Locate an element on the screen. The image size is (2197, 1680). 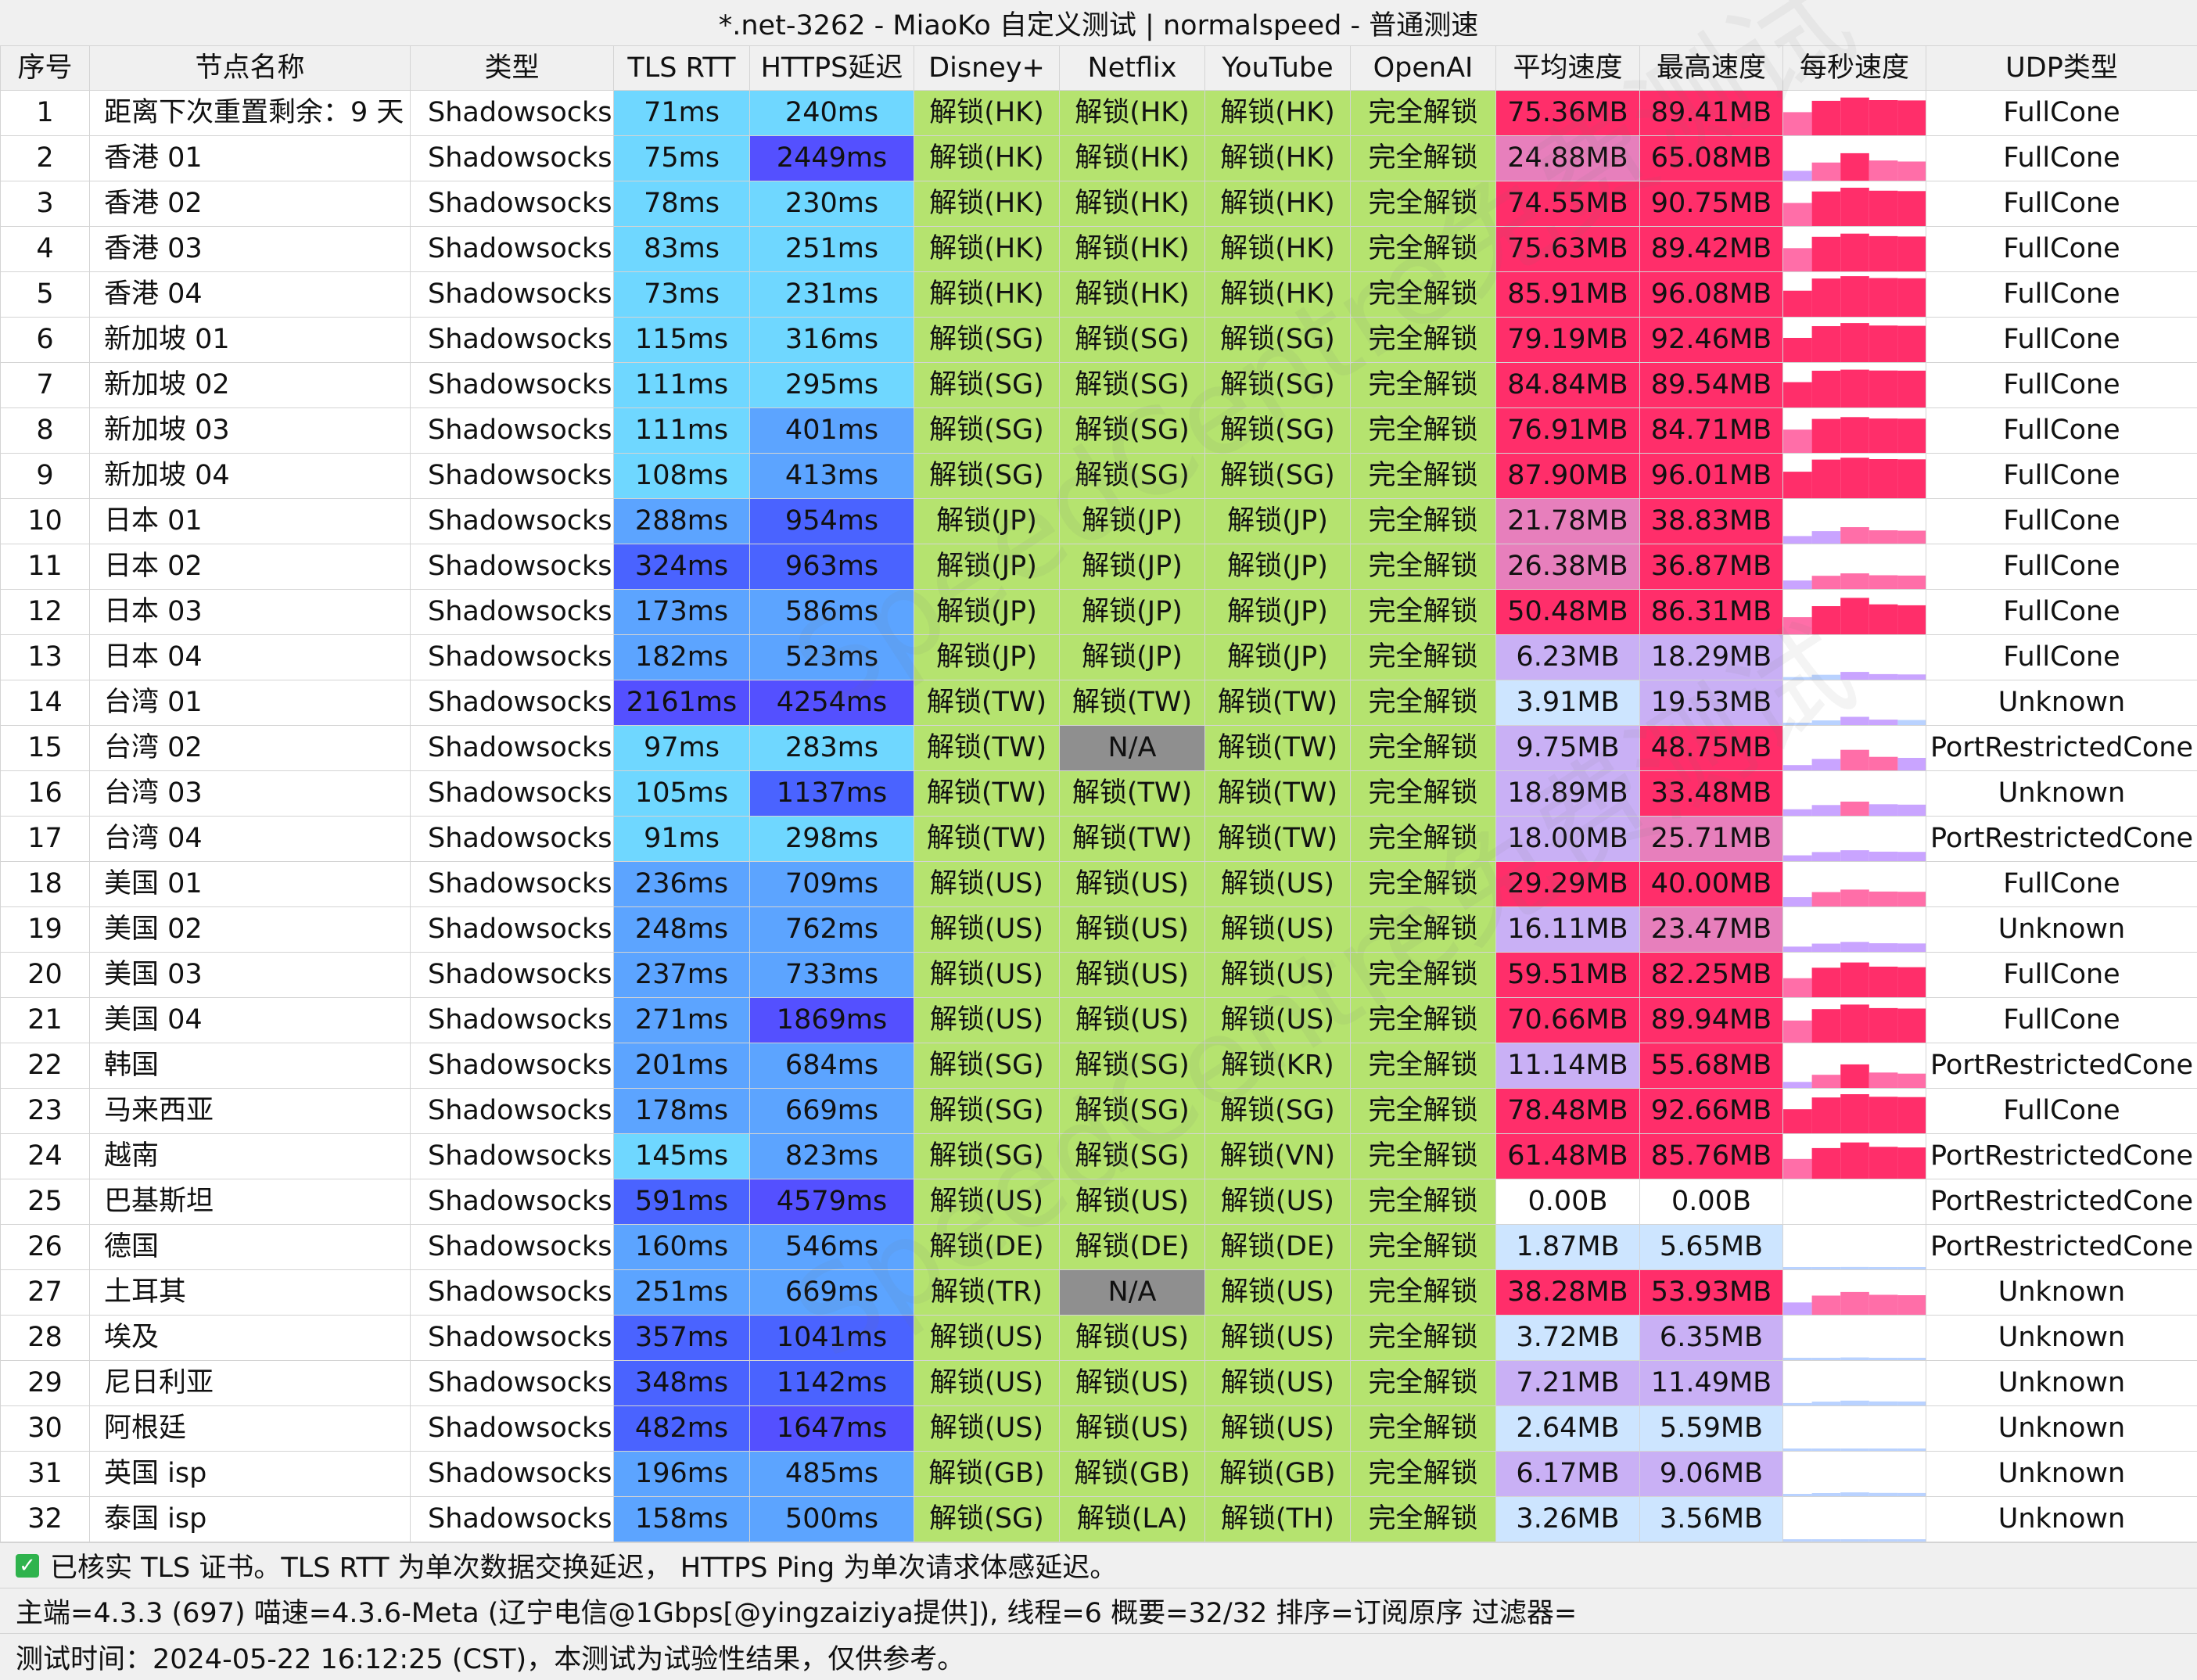
netflix-unlock: N/A is located at coordinates (1132, 748).